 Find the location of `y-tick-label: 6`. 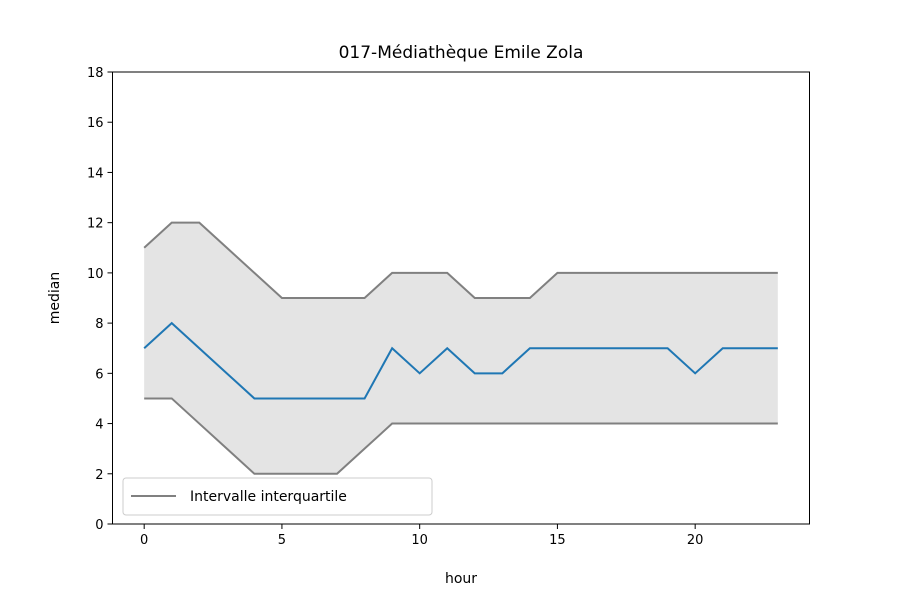

y-tick-label: 6 is located at coordinates (99, 374).